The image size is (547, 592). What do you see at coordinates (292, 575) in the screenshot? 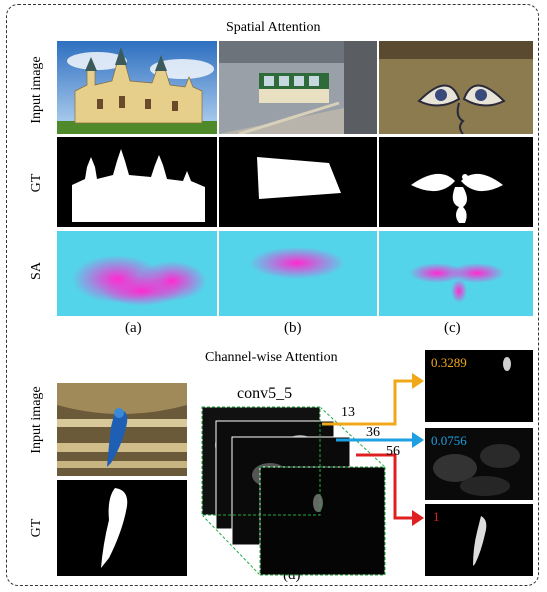
I see `panel-label-d: (d)` at bounding box center [292, 575].